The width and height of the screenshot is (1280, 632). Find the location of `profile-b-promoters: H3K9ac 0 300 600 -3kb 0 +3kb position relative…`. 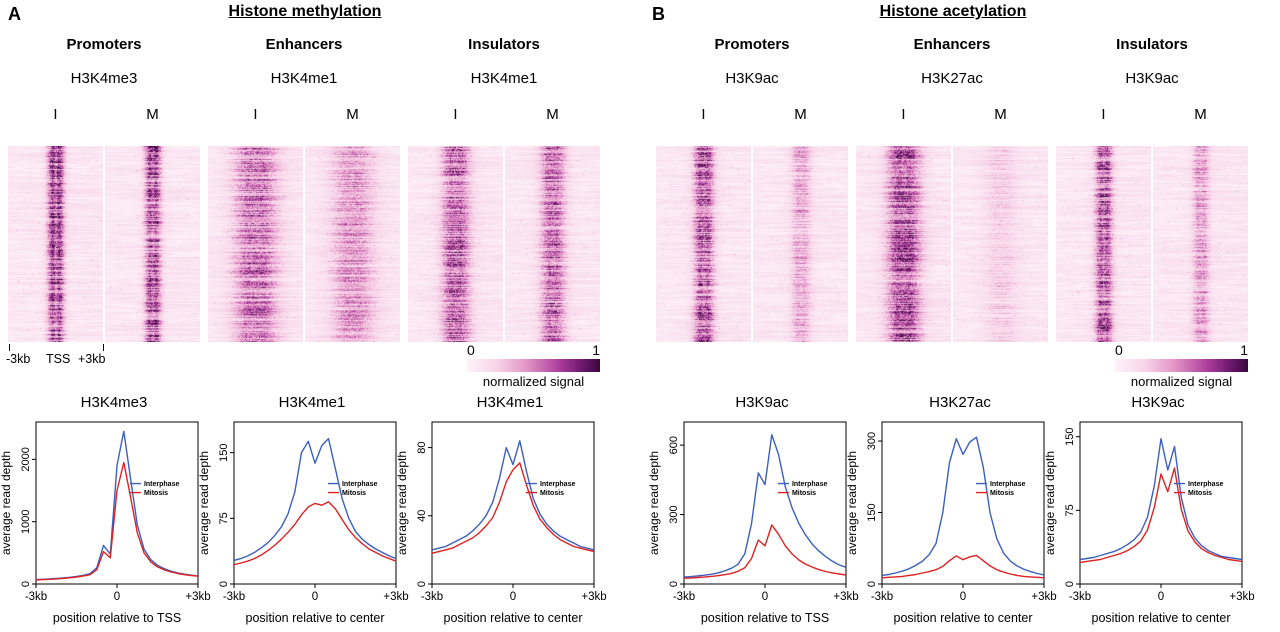

profile-b-promoters: H3K9ac 0 300 600 -3kb 0 +3kb position relative… is located at coordinates (753, 510).